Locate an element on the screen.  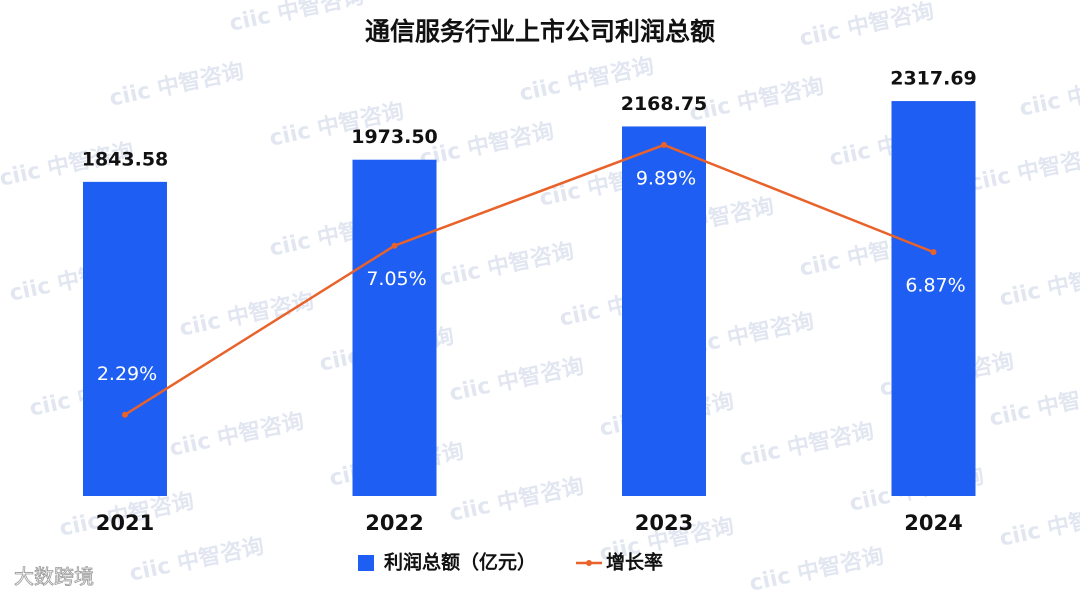
x-tick-label: 2023 is located at coordinates (664, 523).